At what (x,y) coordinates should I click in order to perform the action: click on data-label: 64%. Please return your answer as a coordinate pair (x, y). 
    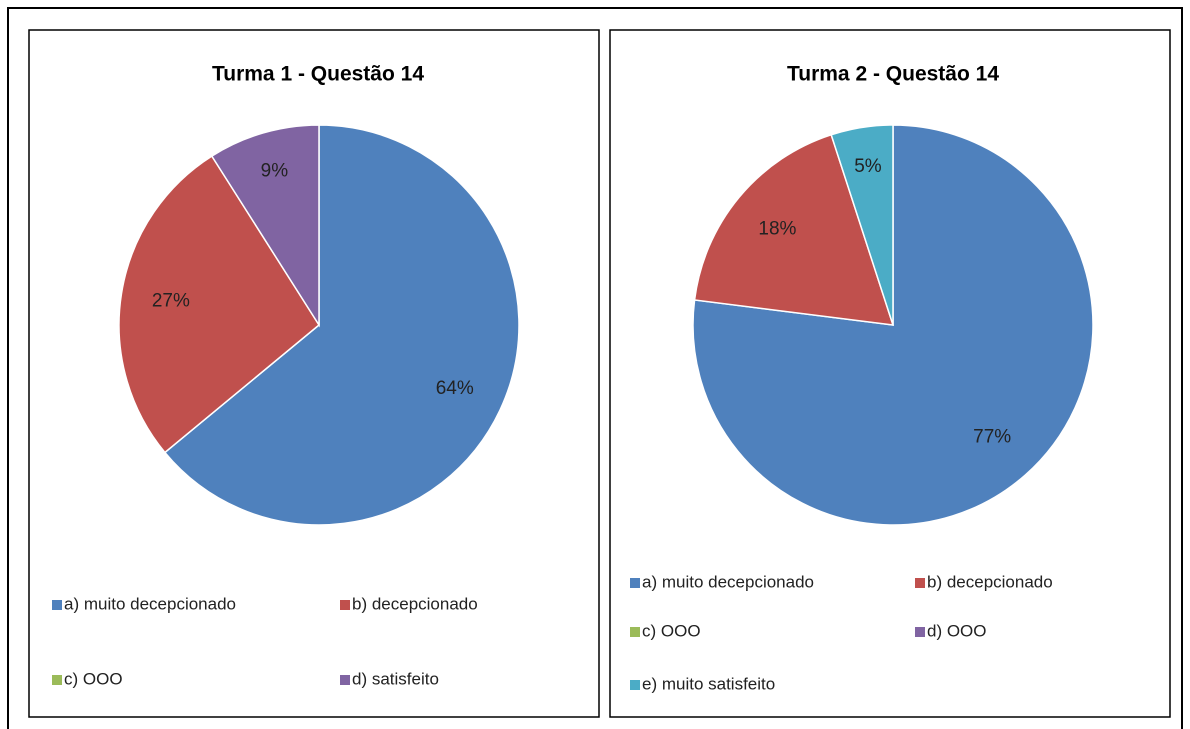
    Looking at the image, I should click on (455, 388).